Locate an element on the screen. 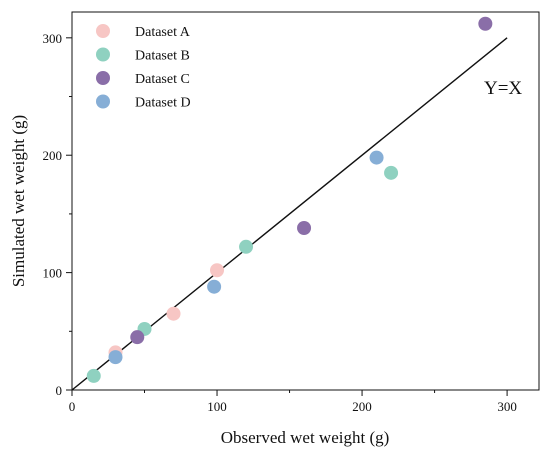  legend: Dataset A Dataset B Dataset C Dataset D is located at coordinates (143, 67).